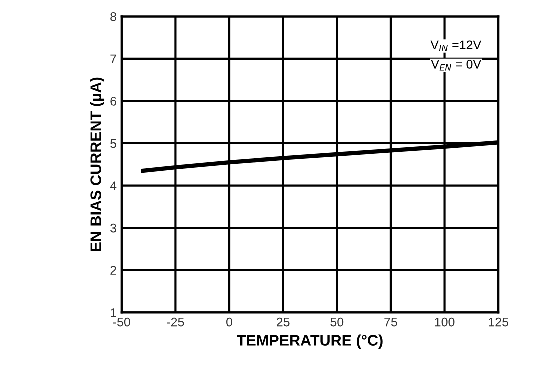 This screenshot has height=370, width=554. I want to click on y-tick-label: 2, so click(113, 270).